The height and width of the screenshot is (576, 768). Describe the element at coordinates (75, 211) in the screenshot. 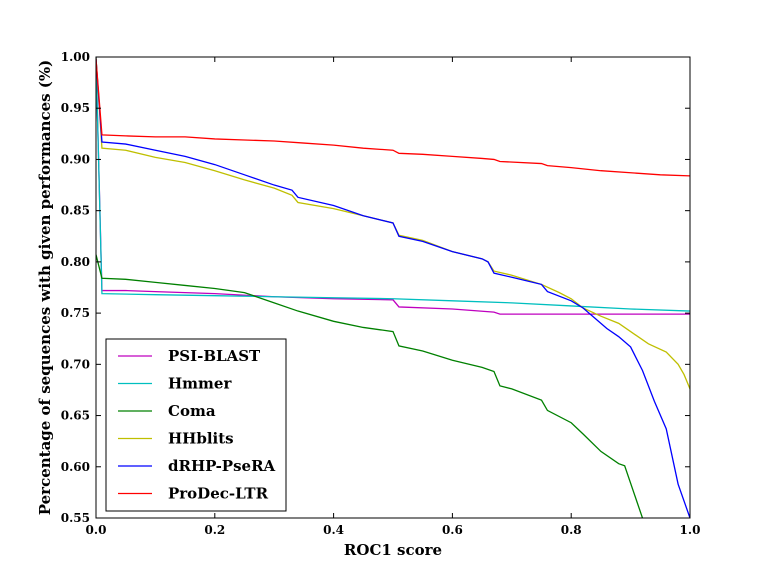

I see `y-tick-label: 0.85` at that location.